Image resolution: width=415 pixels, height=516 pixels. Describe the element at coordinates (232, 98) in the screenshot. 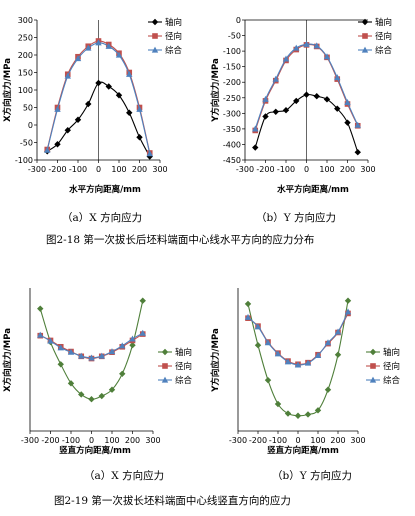

I see `y-tick-label: -250` at that location.